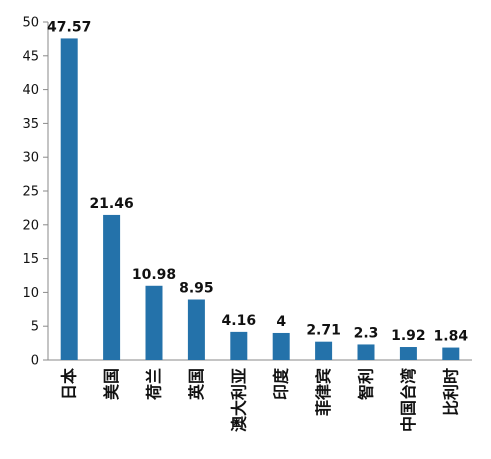 The height and width of the screenshot is (459, 491). Describe the element at coordinates (111, 384) in the screenshot. I see `category-label: 美国` at that location.